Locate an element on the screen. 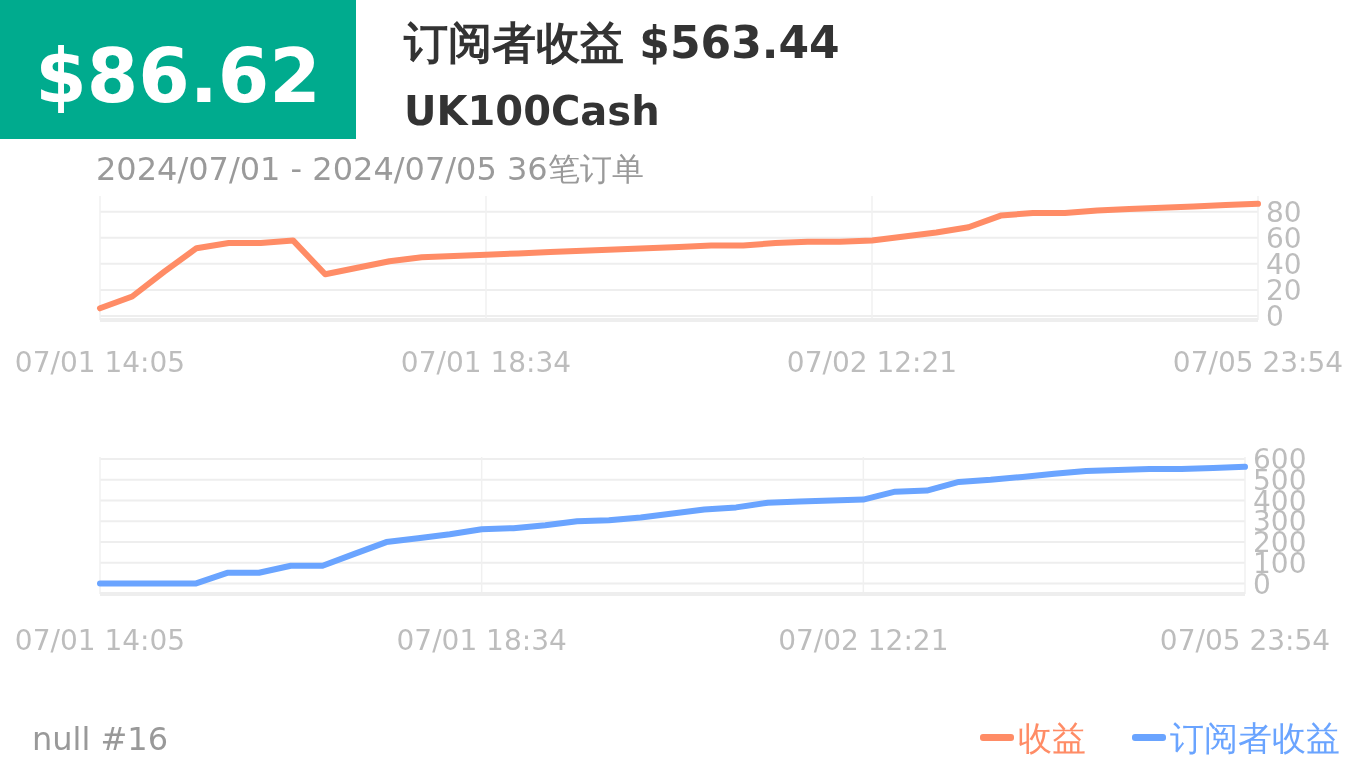  y-tick-label: 0 is located at coordinates (1275, 317).